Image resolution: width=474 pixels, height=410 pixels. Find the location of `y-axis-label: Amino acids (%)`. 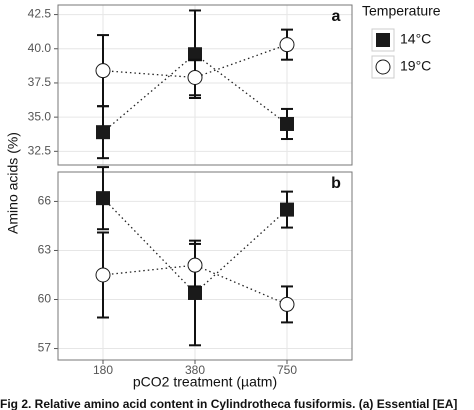

y-axis-label: Amino acids (%) is located at coordinates (13, 183).